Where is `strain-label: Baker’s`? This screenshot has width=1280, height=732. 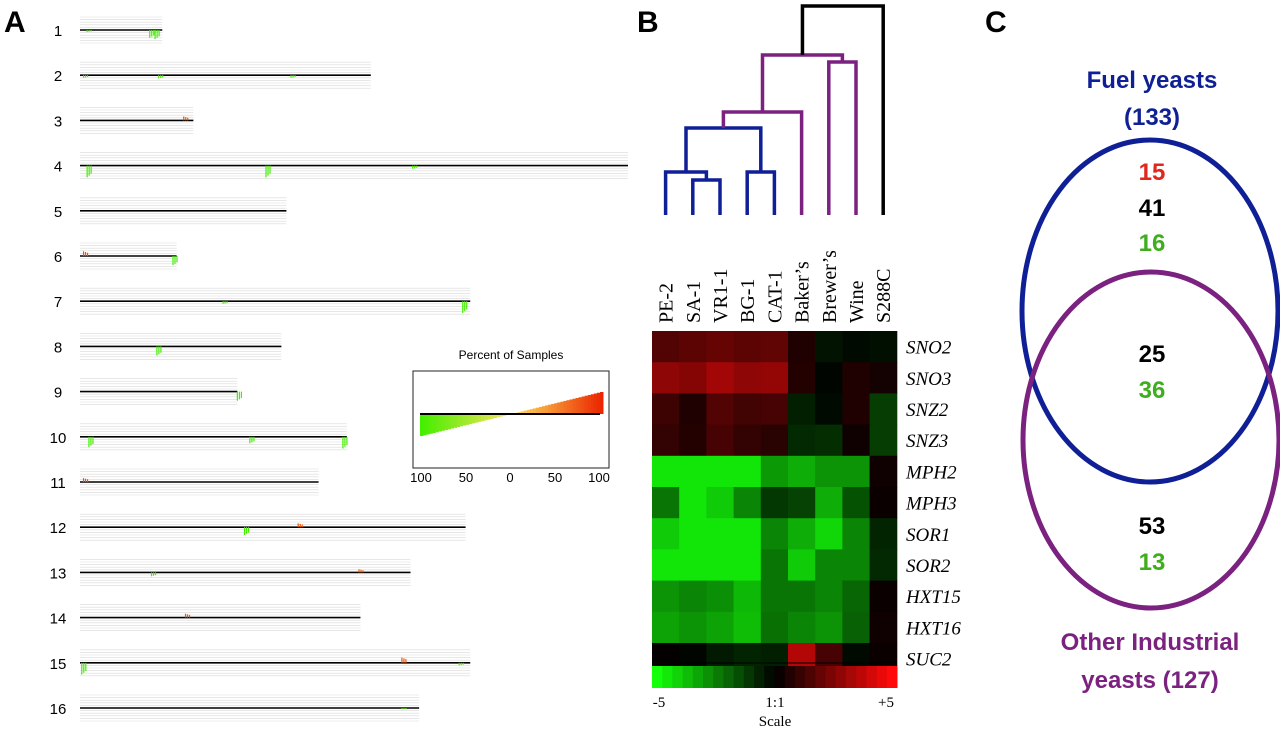
strain-label: Baker’s is located at coordinates (803, 292).